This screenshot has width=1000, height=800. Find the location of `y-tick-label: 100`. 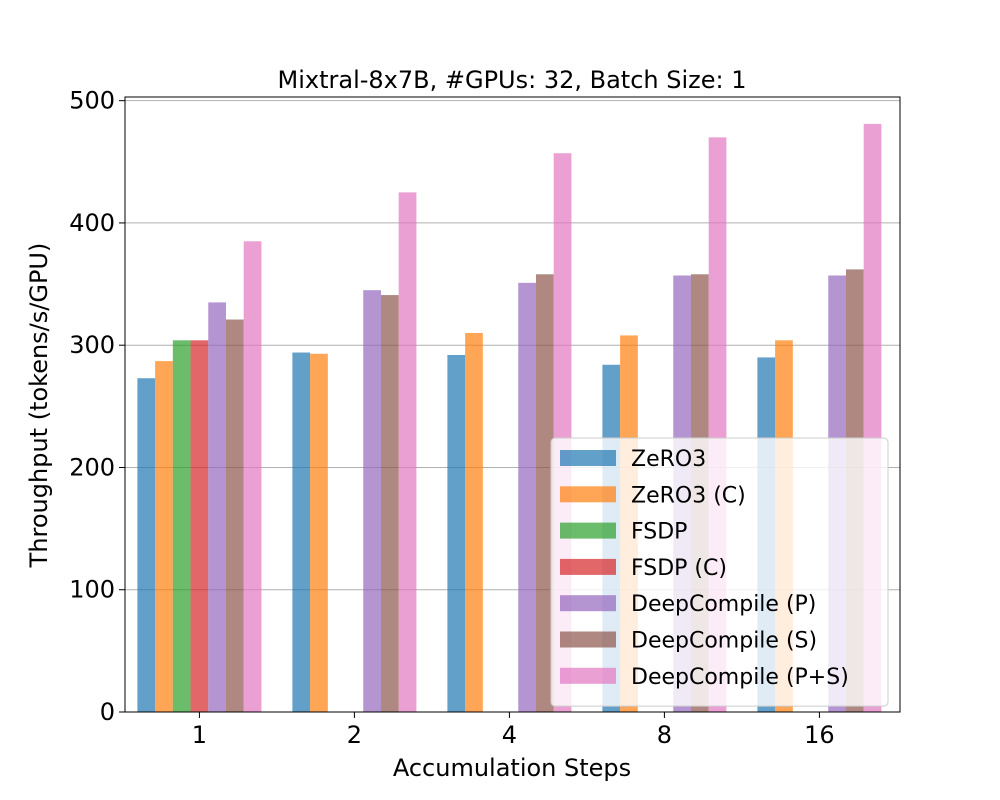

y-tick-label: 100 is located at coordinates (92, 590).